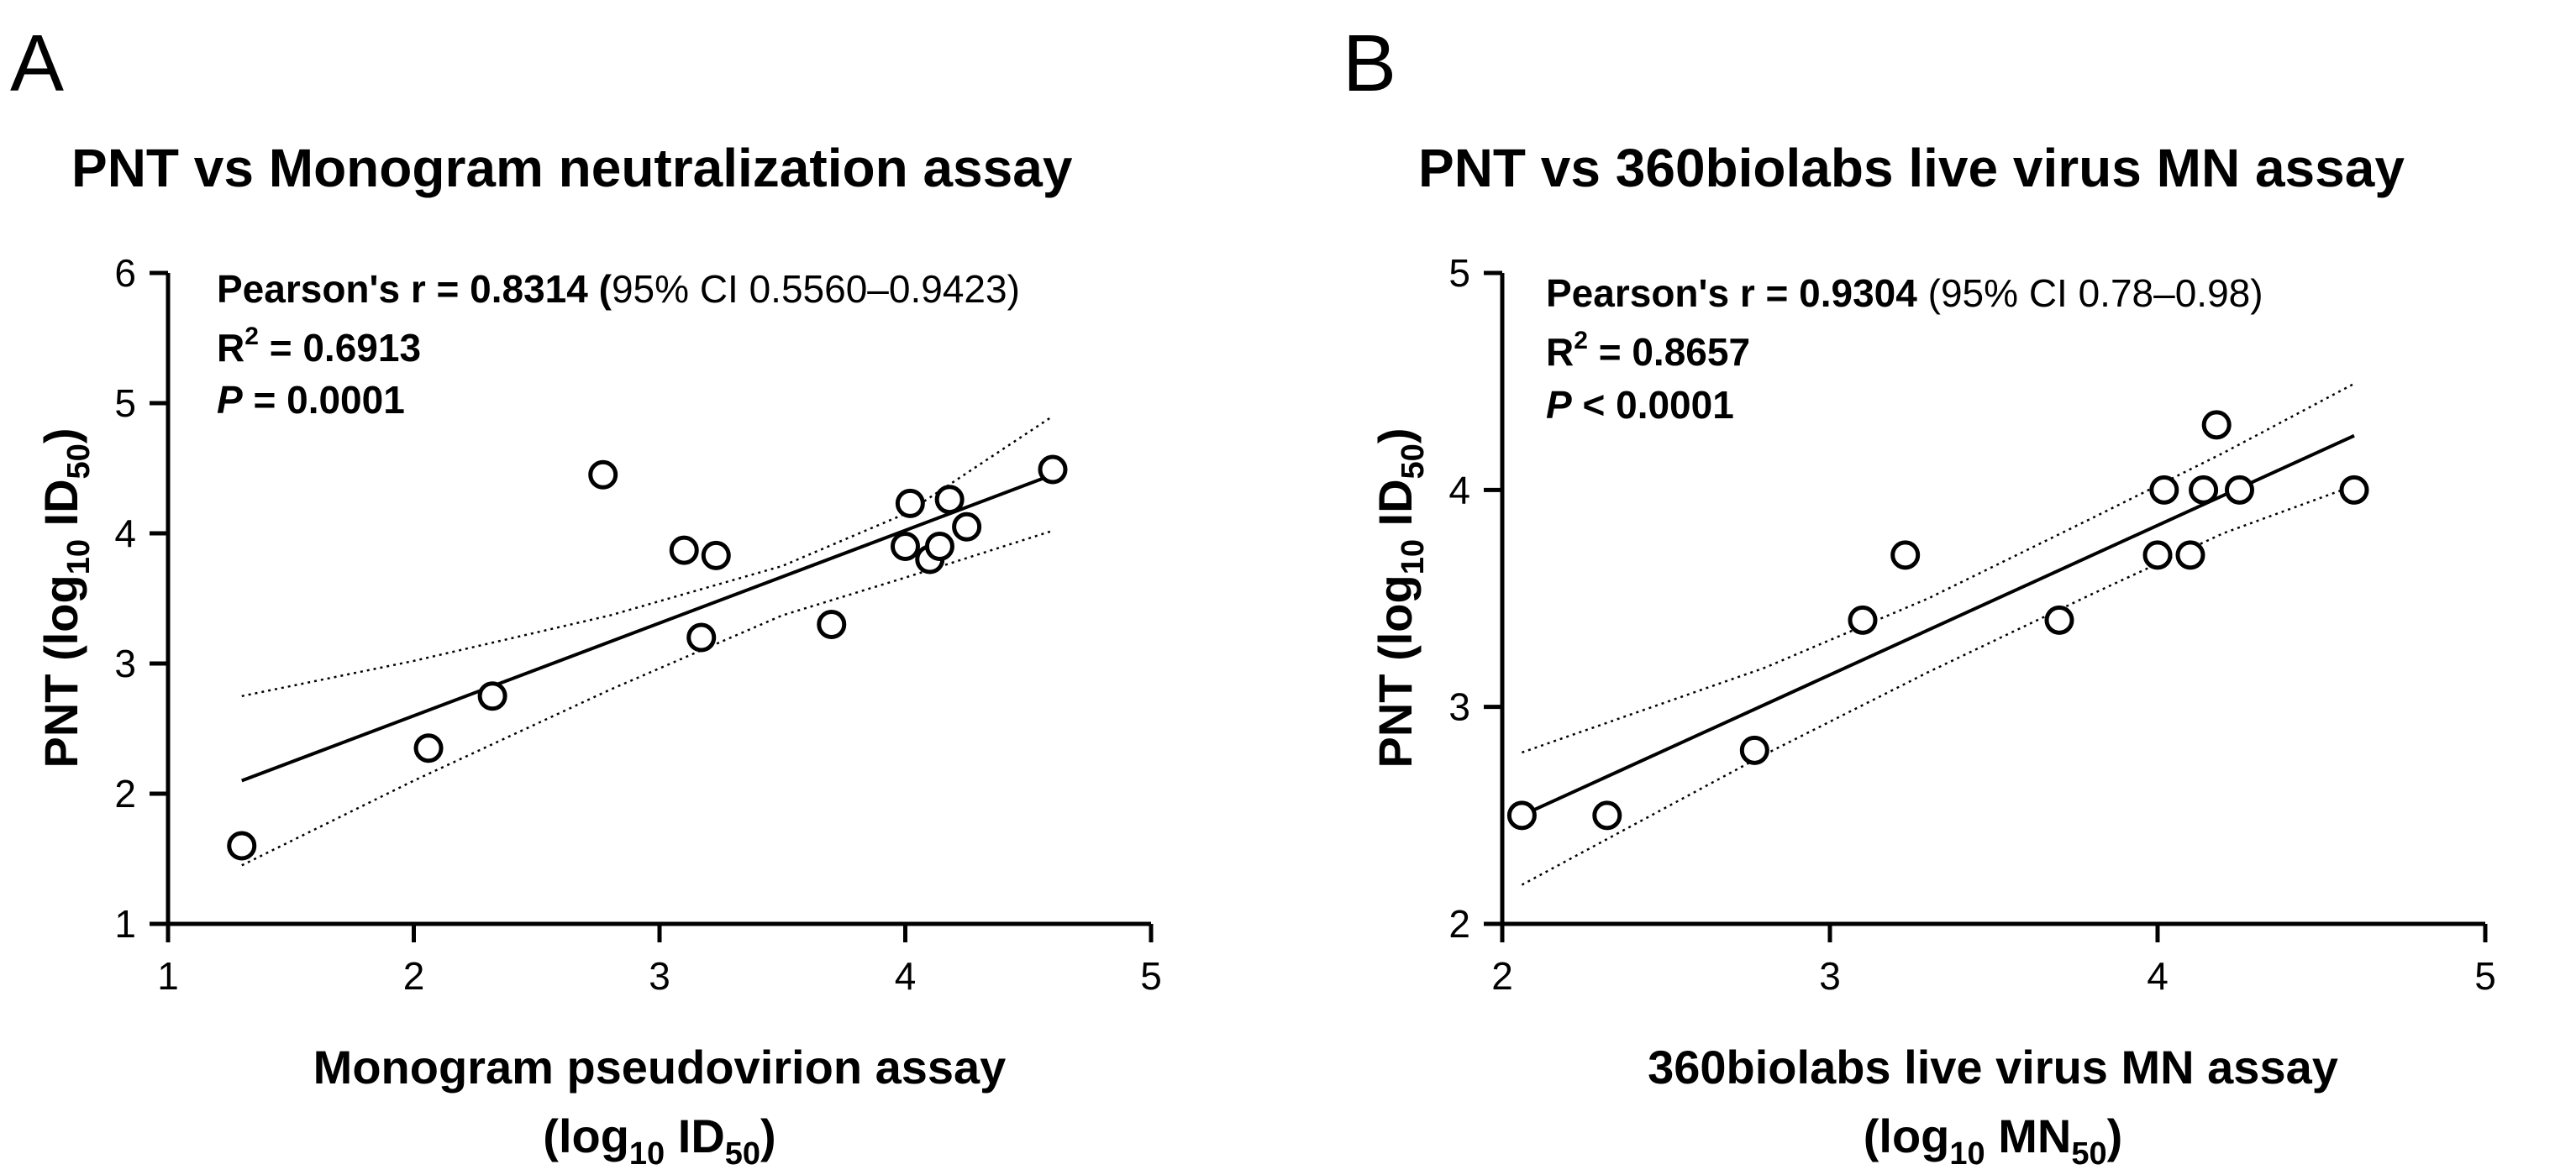 This screenshot has height=1175, width=2576. What do you see at coordinates (816, 289) in the screenshot?
I see `pearson-ci-a: 95% CI 0.5560–0.9423)` at bounding box center [816, 289].